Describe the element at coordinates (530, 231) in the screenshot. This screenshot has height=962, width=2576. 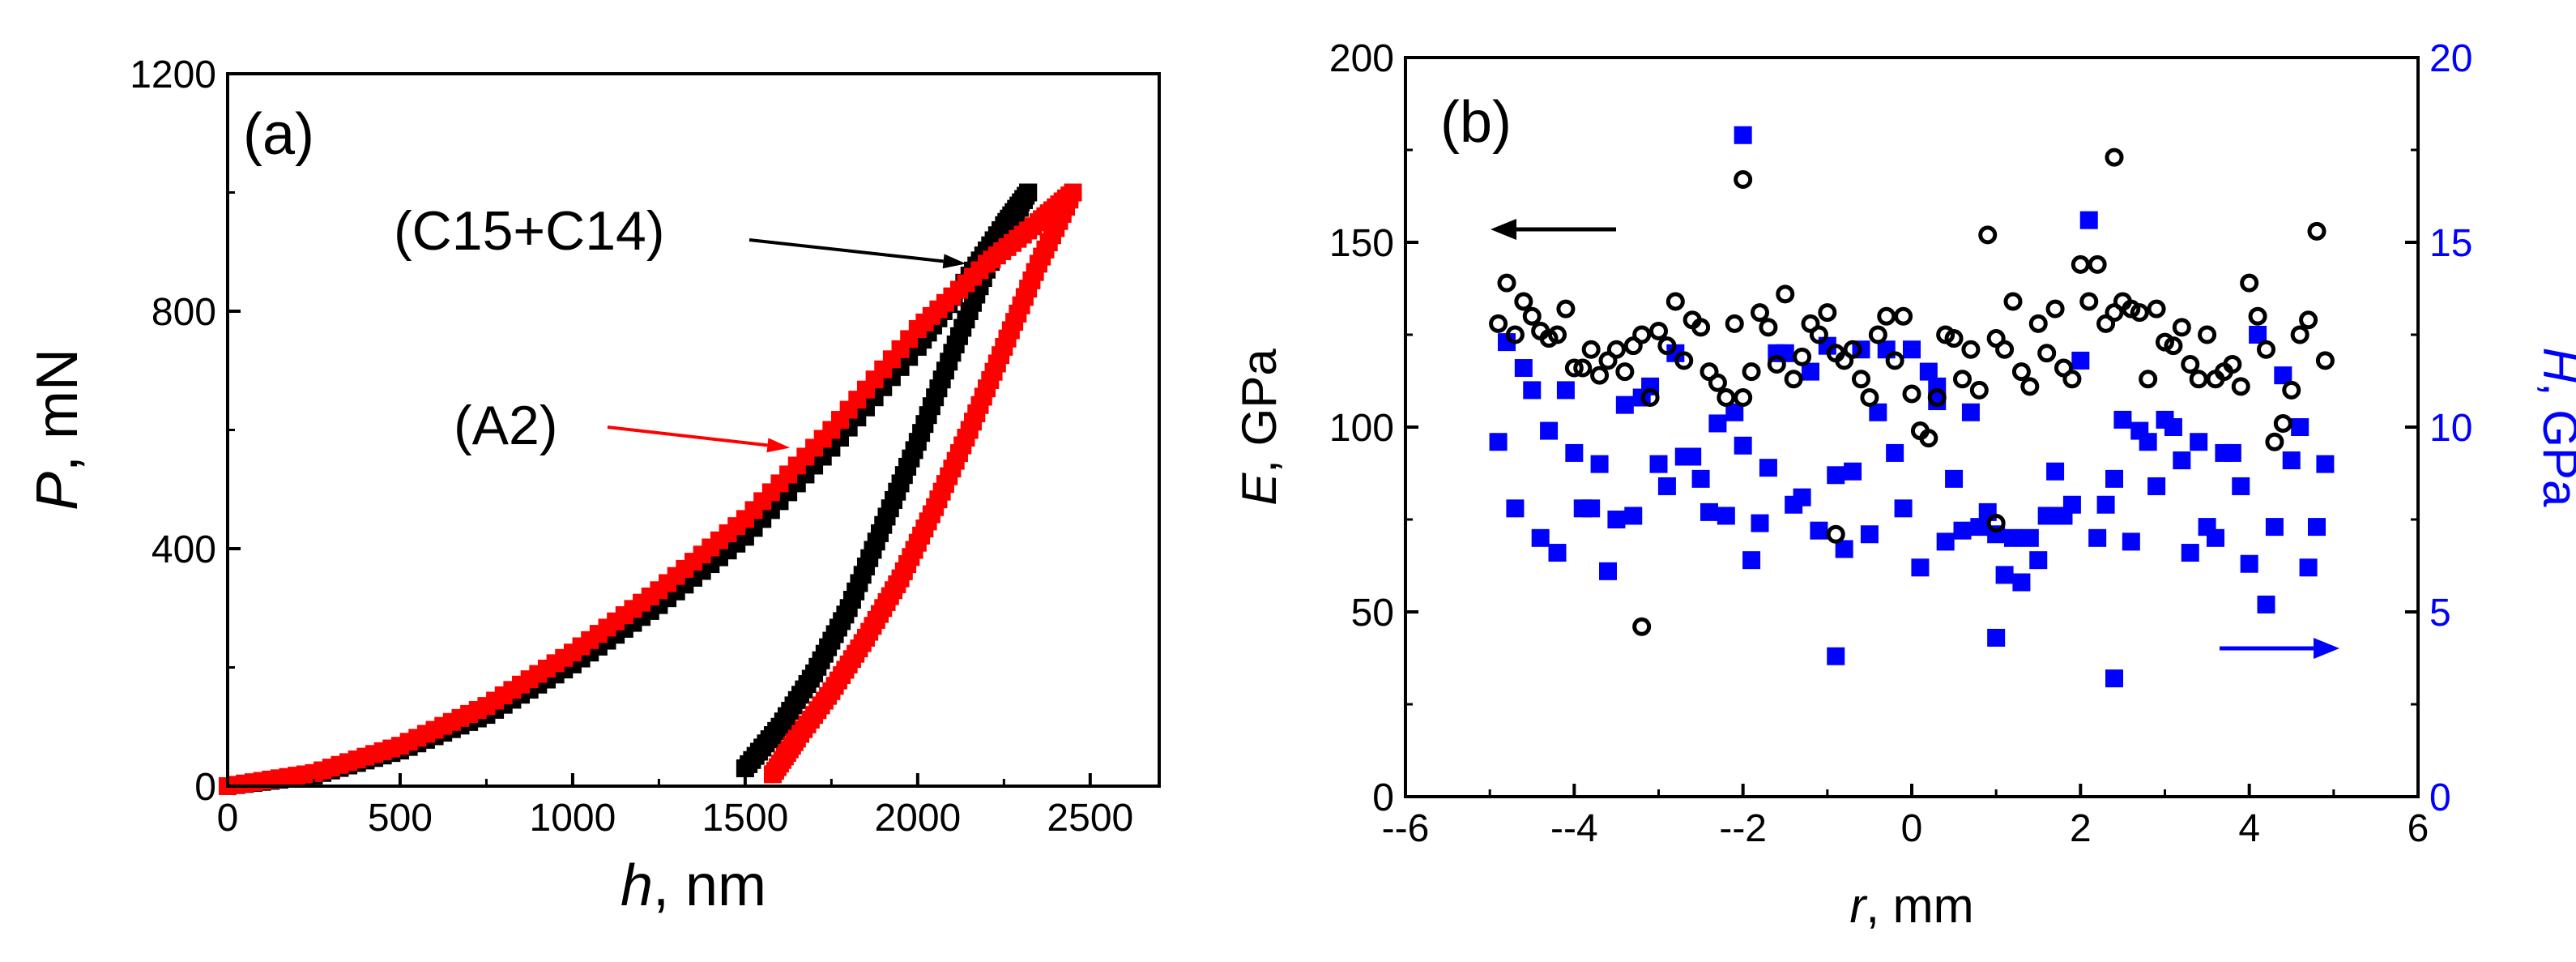
I see `annotation-c15-c14-label: (C15+C14)` at that location.